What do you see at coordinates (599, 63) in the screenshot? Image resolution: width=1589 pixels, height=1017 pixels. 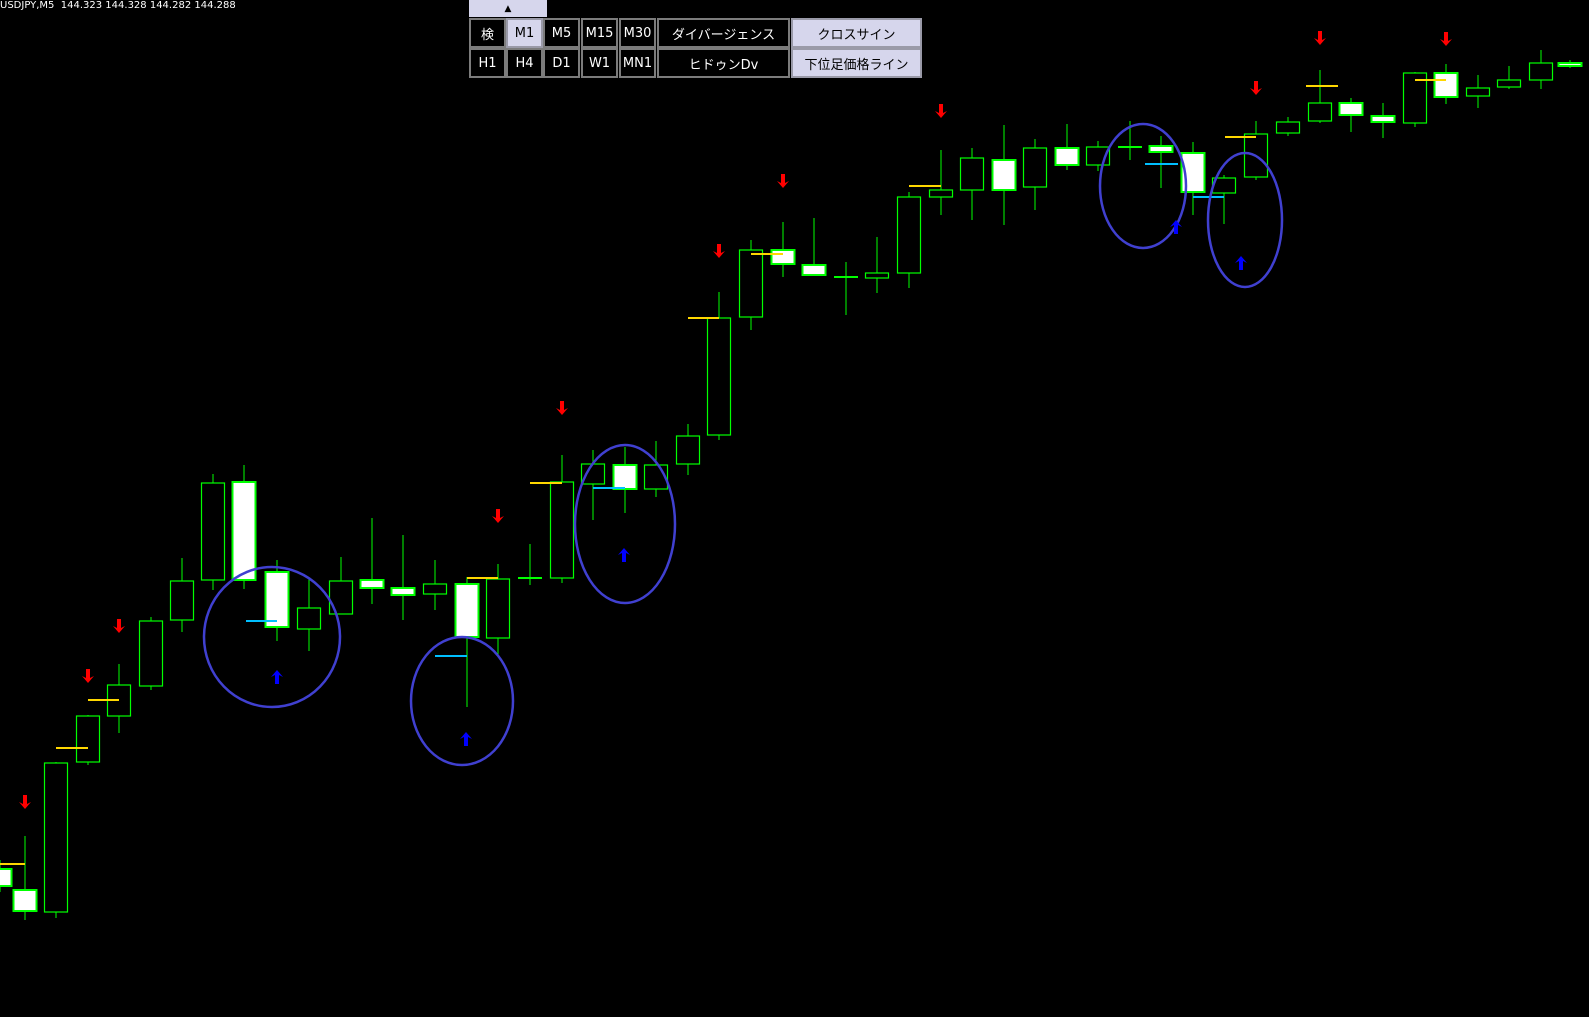 I see `button-r2-3: W1` at bounding box center [599, 63].